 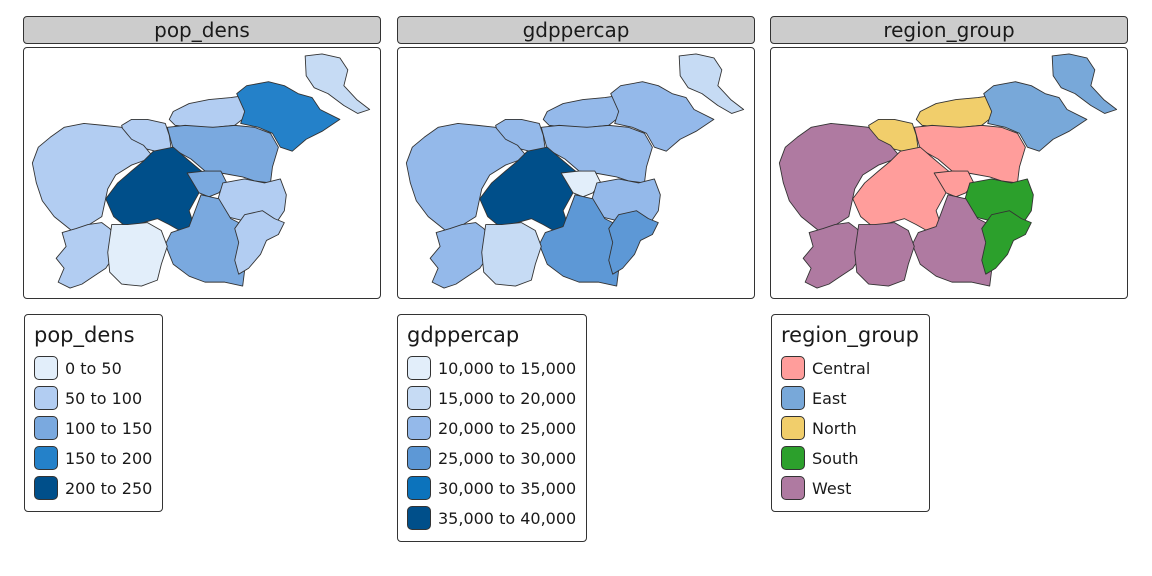 I want to click on legend-label: 20,000 to 25,000, so click(x=507, y=428).